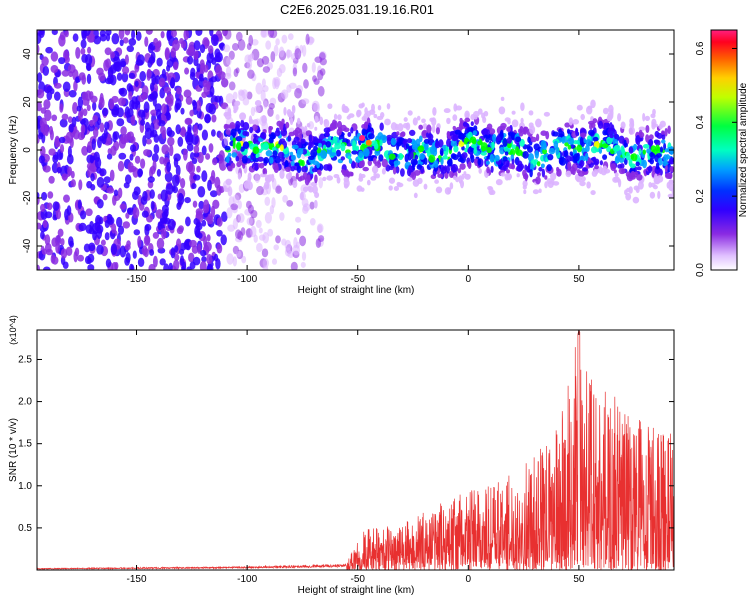 The image size is (750, 600). Describe the element at coordinates (137, 279) in the screenshot. I see `x-tick-label: -150` at that location.